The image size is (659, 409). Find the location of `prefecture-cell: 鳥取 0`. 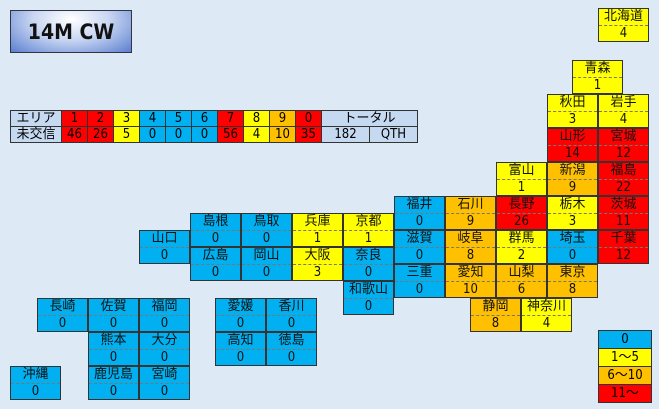

prefecture-cell: 鳥取 0 is located at coordinates (266, 230).